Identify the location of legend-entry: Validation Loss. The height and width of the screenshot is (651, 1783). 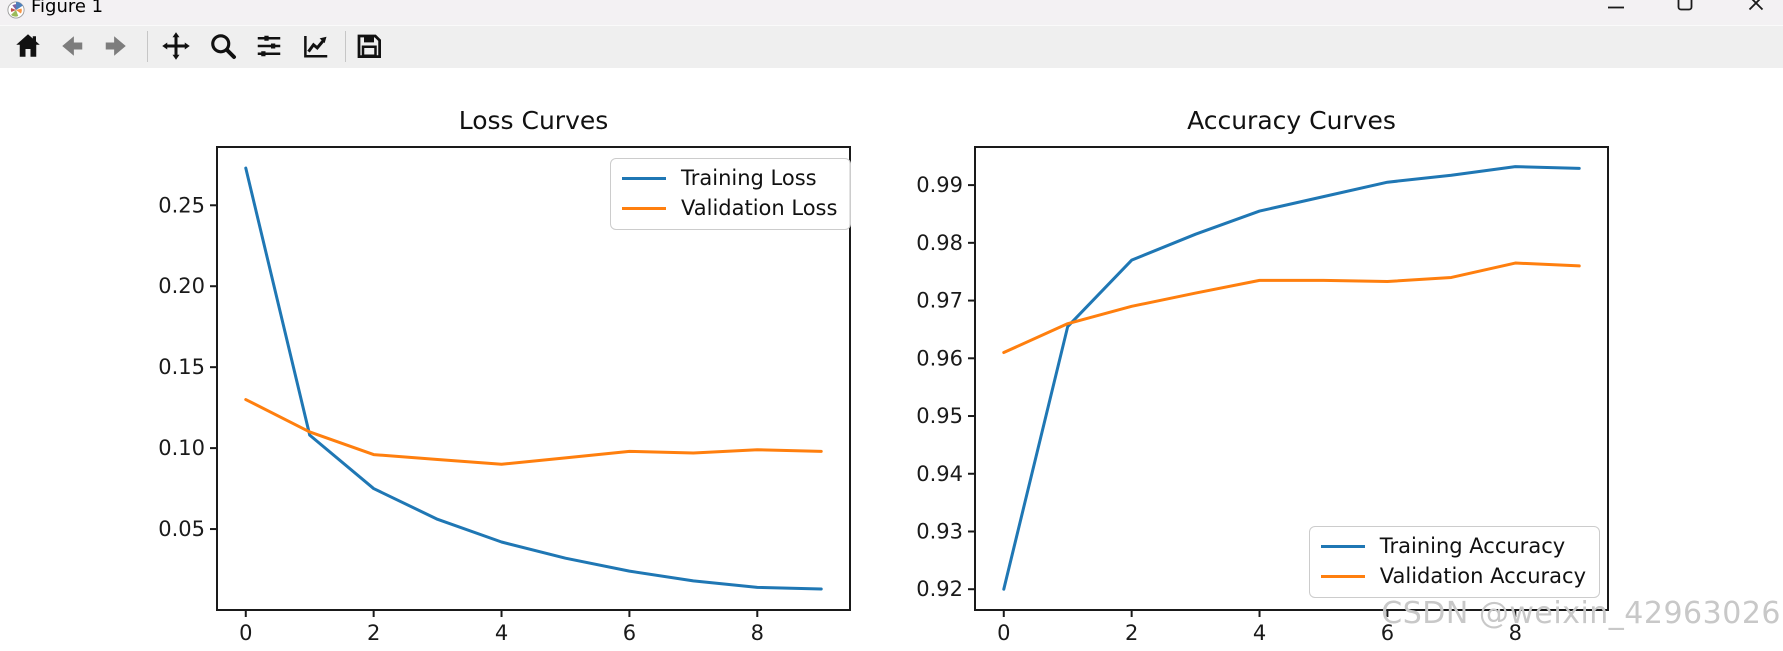
(729, 208).